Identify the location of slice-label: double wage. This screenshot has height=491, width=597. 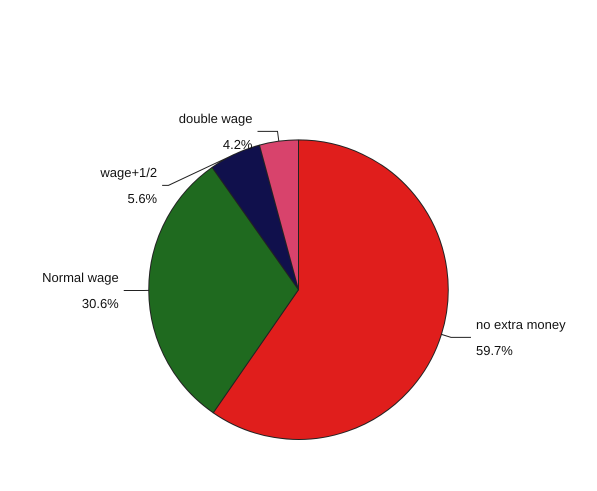
(215, 118).